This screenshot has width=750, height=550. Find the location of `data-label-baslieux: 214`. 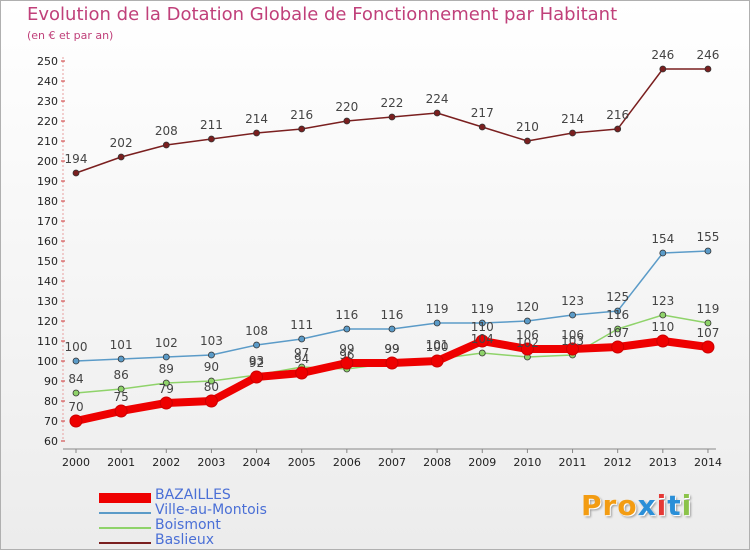

data-label-baslieux: 214 is located at coordinates (572, 119).